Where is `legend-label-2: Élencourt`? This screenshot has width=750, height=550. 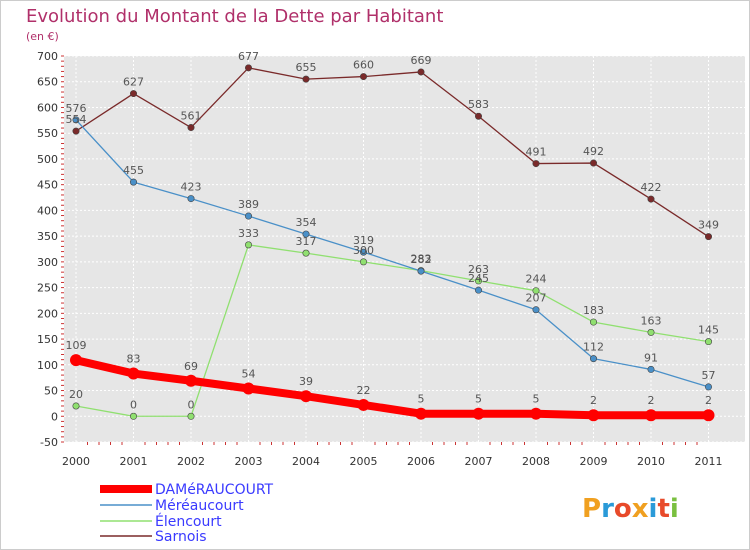 legend-label-2: Élencourt is located at coordinates (188, 521).